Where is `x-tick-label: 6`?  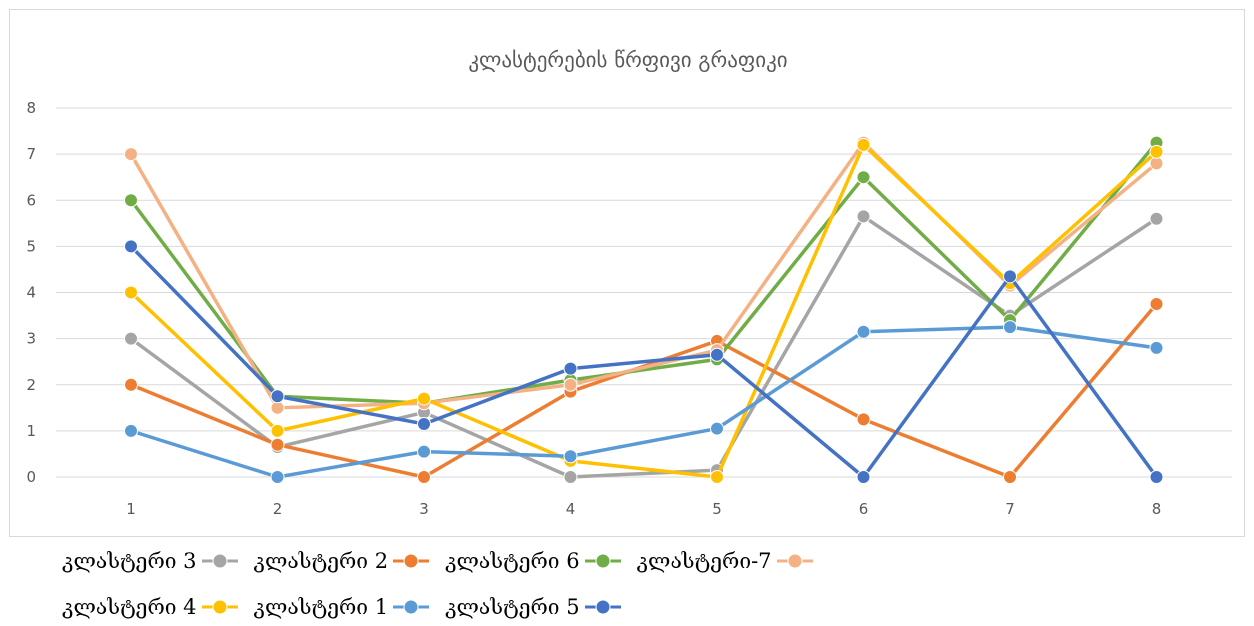 x-tick-label: 6 is located at coordinates (864, 509).